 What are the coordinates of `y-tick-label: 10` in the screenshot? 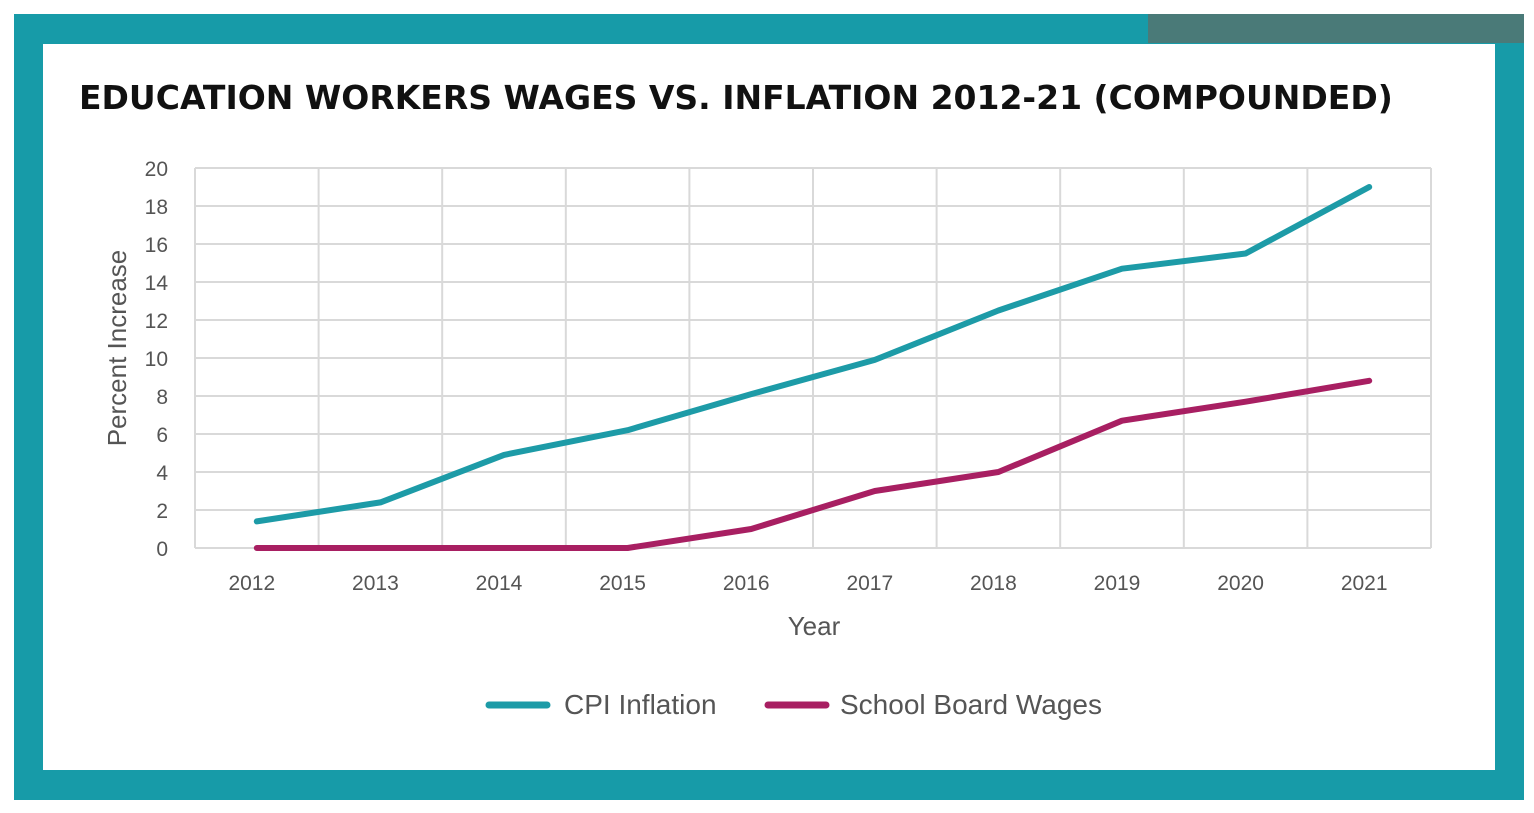 It's located at (156, 359).